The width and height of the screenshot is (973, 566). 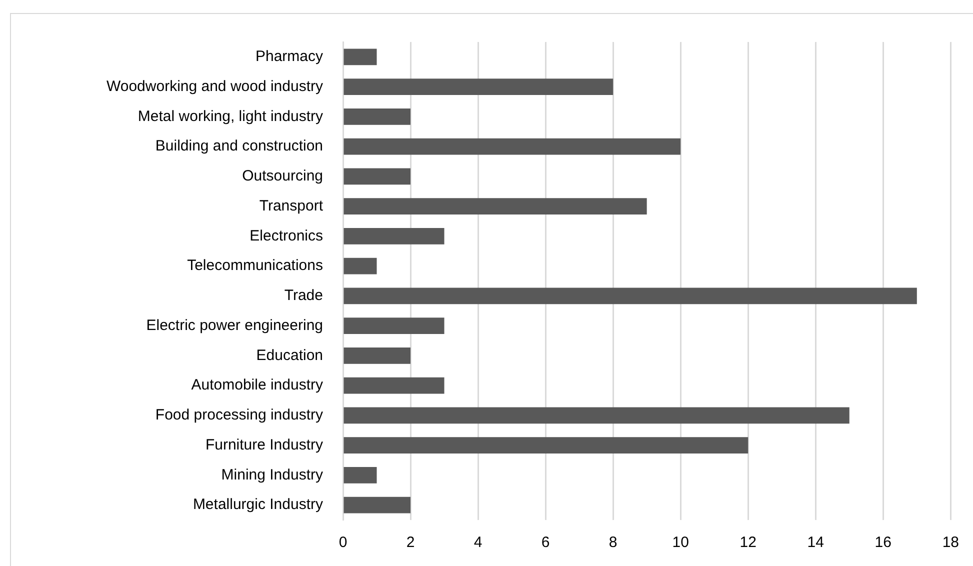 I want to click on x-tick-label: 18, so click(x=950, y=543).